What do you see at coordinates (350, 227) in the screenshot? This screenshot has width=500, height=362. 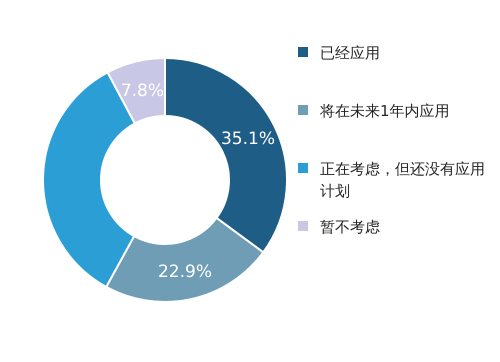 I see `legend-label: 暂不考虑` at bounding box center [350, 227].